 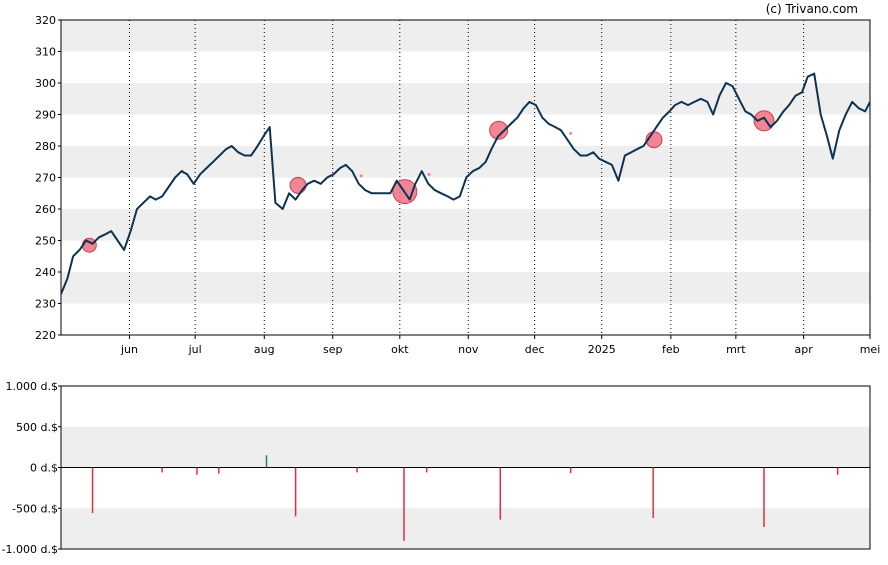 I want to click on y-tick-label: 310, so click(x=45, y=52).